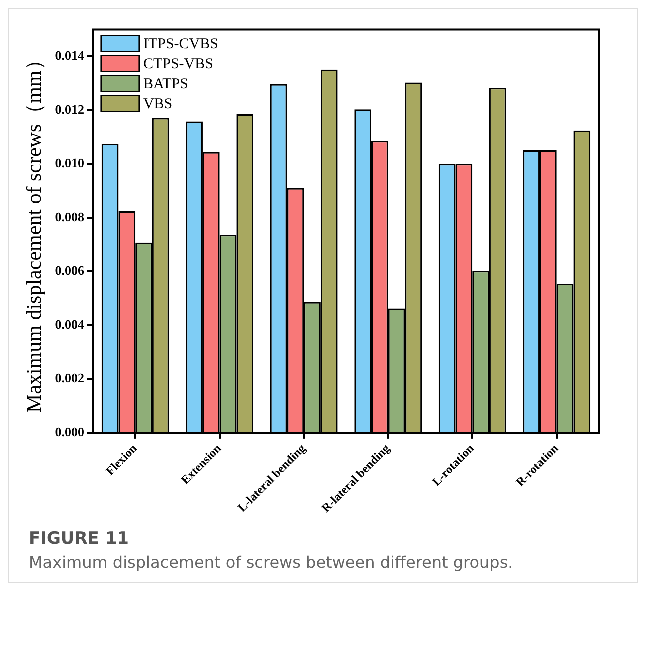 This screenshot has height=650, width=646. What do you see at coordinates (178, 64) in the screenshot?
I see `legend-label: CTPS-VBS` at bounding box center [178, 64].